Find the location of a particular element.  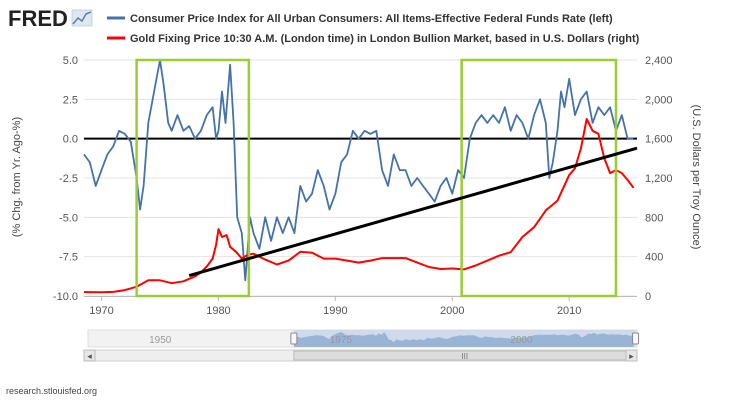

navigator: 1950 1975 2000 ◂ ▸ III is located at coordinates (361, 345).